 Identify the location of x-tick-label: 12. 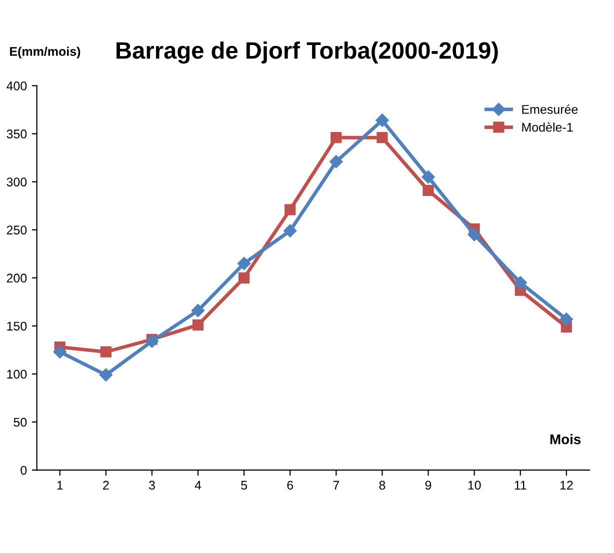
(566, 485).